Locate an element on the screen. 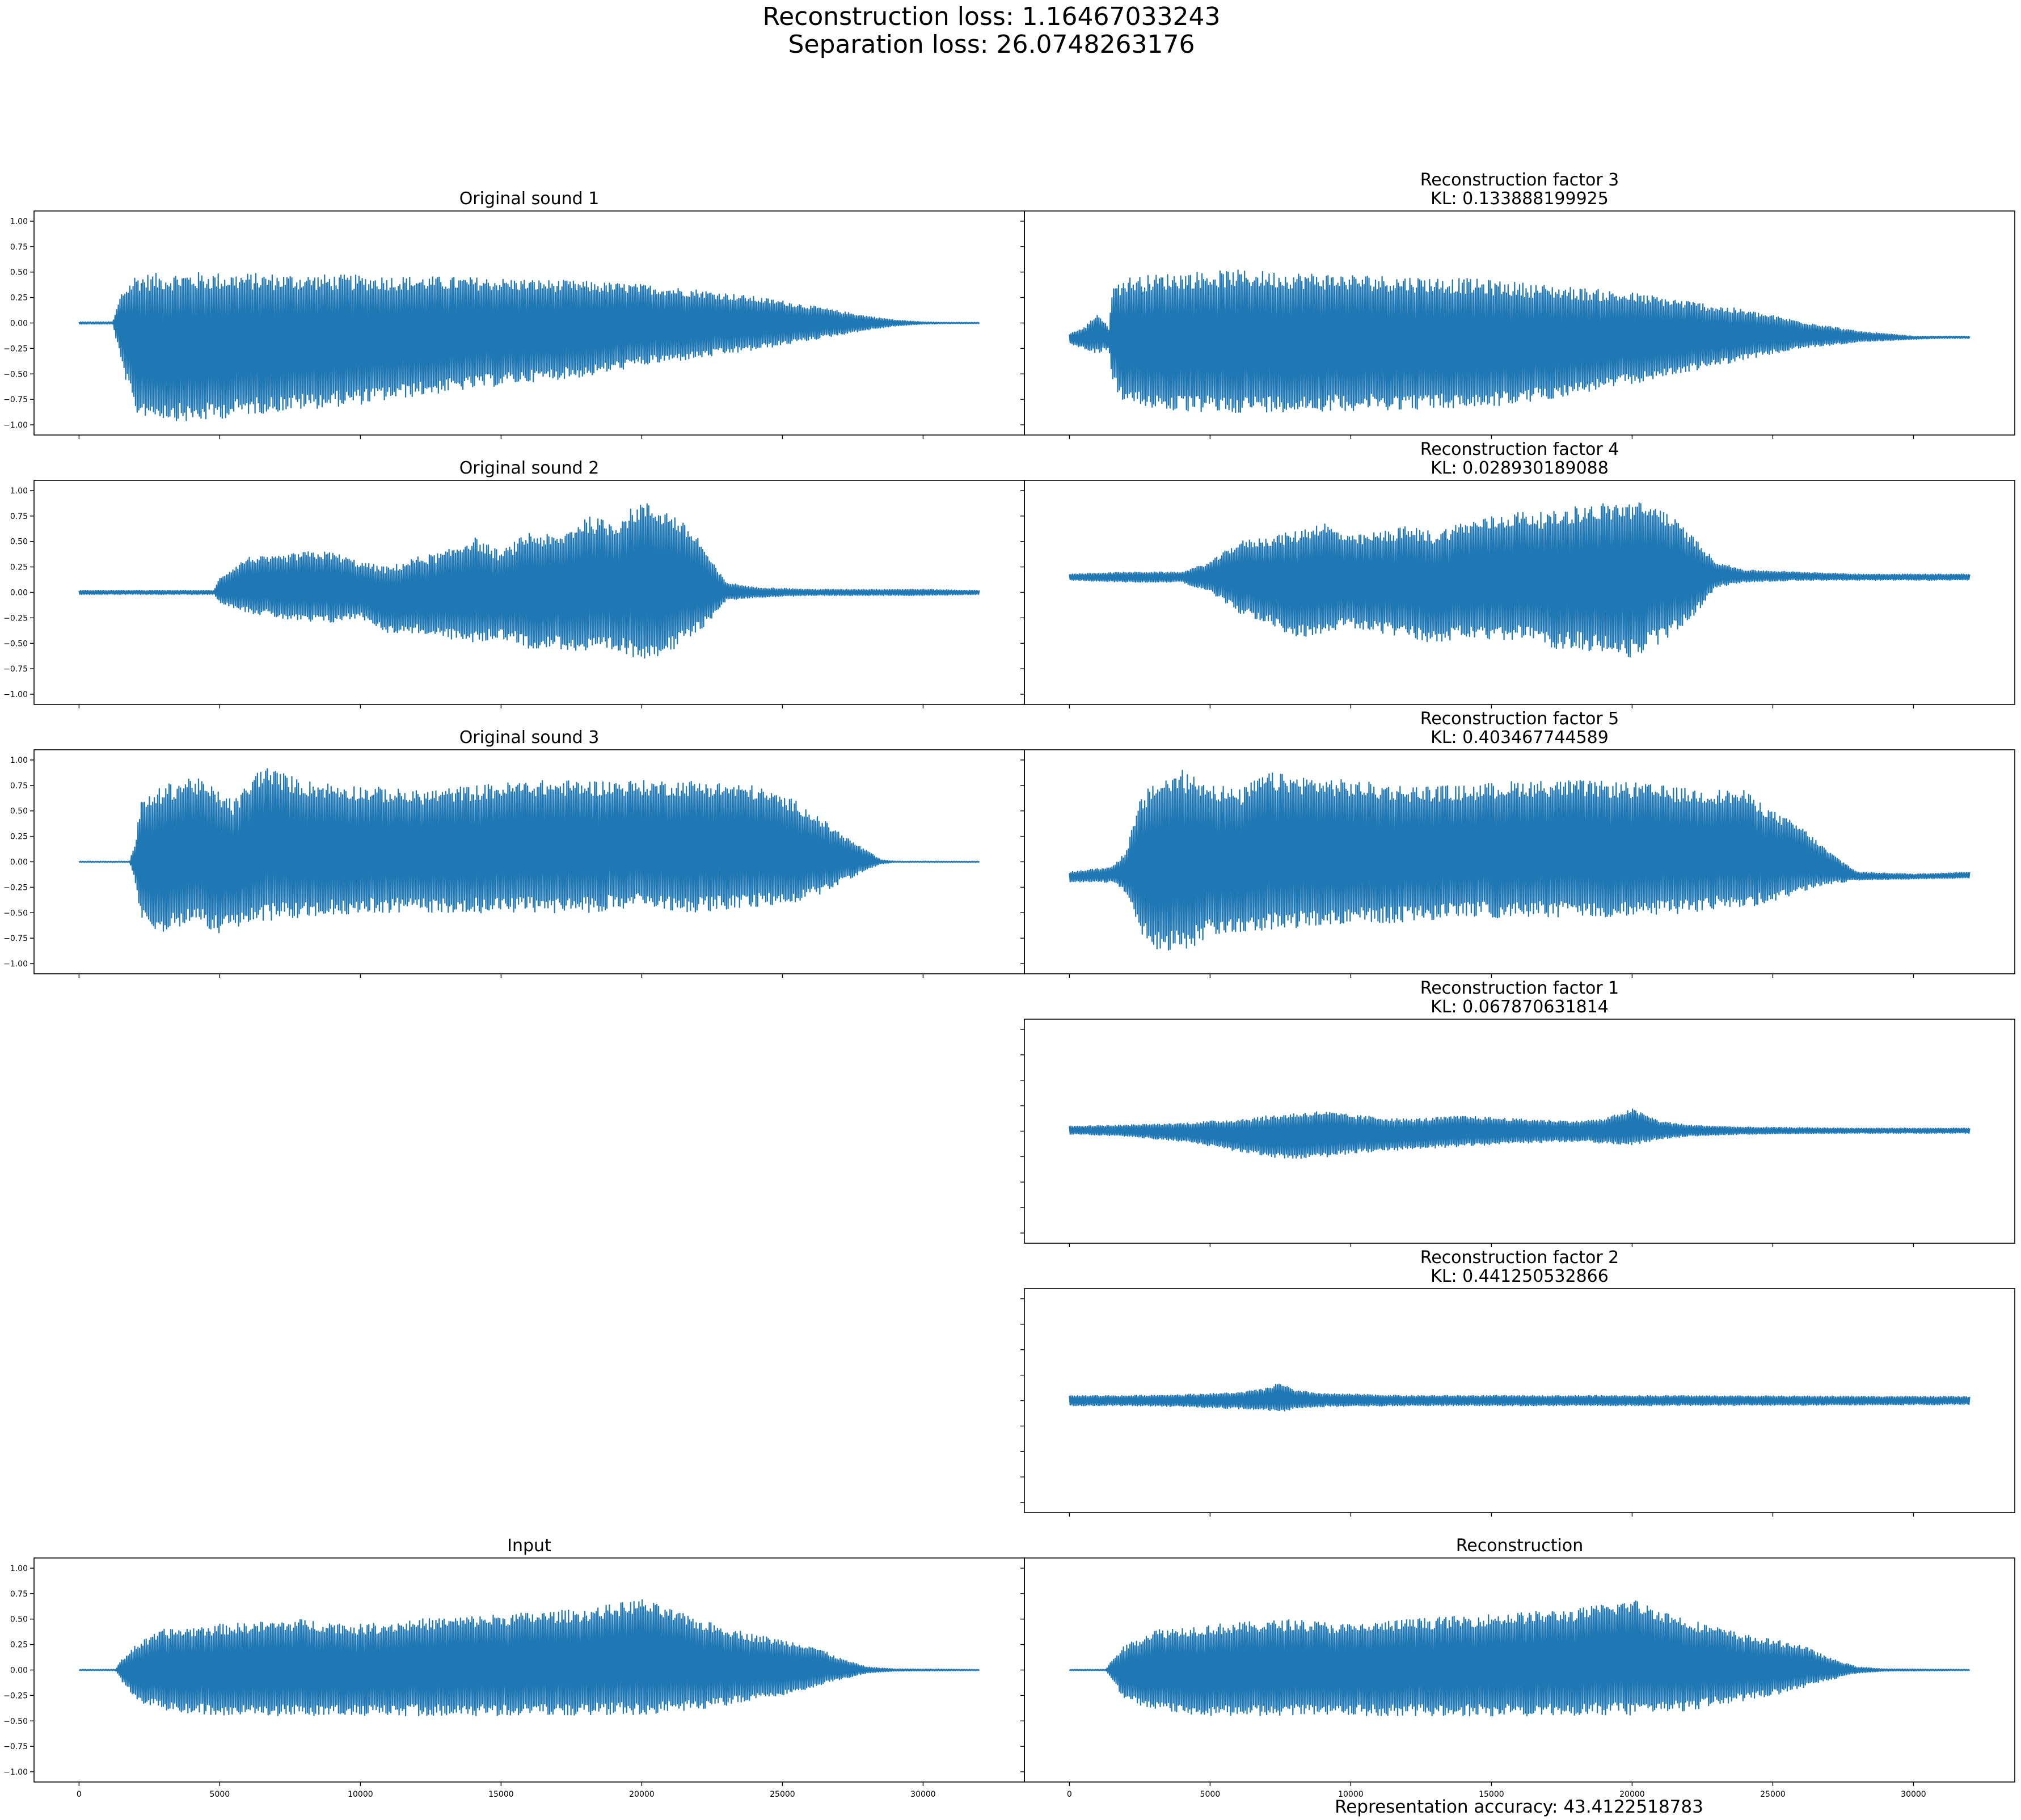 This screenshot has height=1820, width=2021. suptitle-line-2: Separation loss: 26.0748263176 is located at coordinates (991, 44).